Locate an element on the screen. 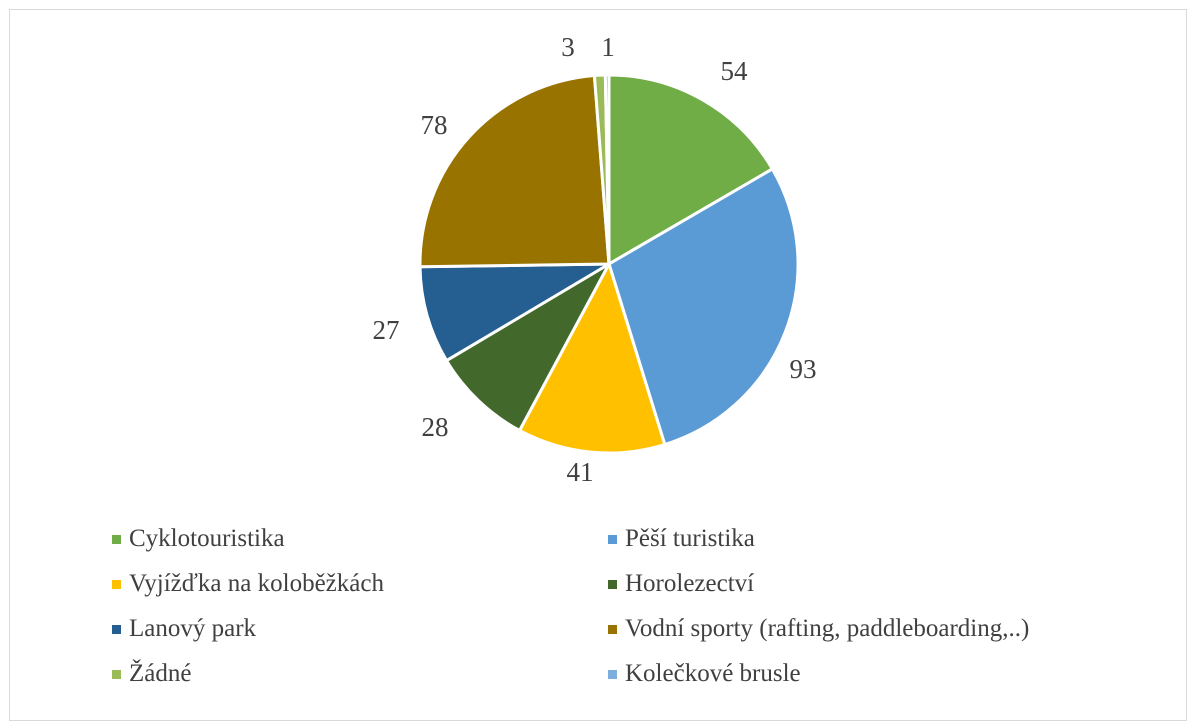  data-label-5: 27 is located at coordinates (386, 330).